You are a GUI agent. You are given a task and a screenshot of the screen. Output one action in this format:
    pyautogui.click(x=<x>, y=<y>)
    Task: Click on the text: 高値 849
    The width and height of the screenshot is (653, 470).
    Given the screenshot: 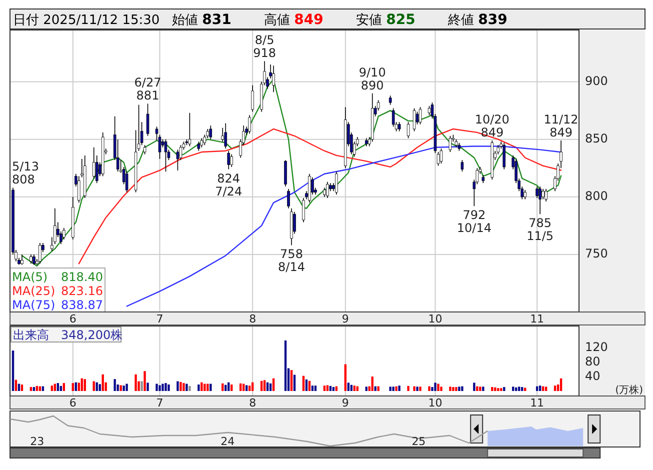 What is the action you would take?
    pyautogui.click(x=294, y=20)
    